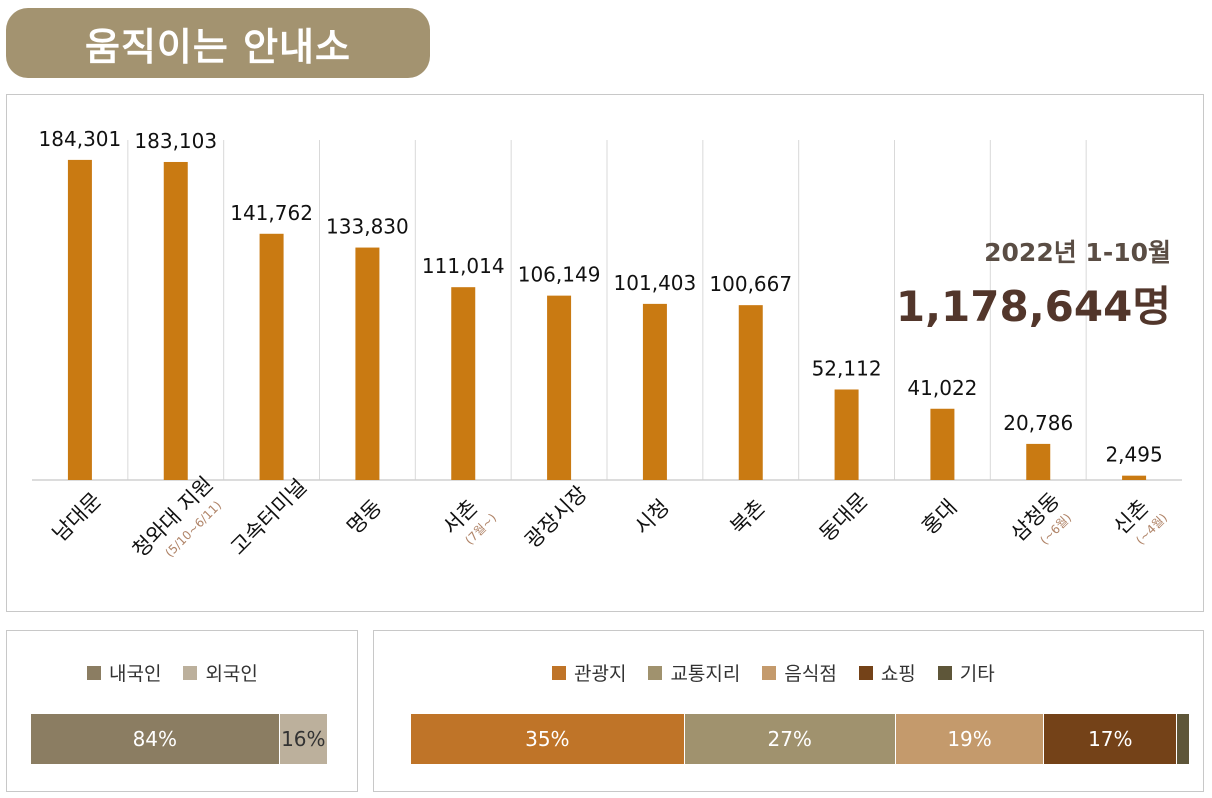 Image resolution: width=1212 pixels, height=798 pixels. I want to click on segment-label: 84%, so click(155, 739).